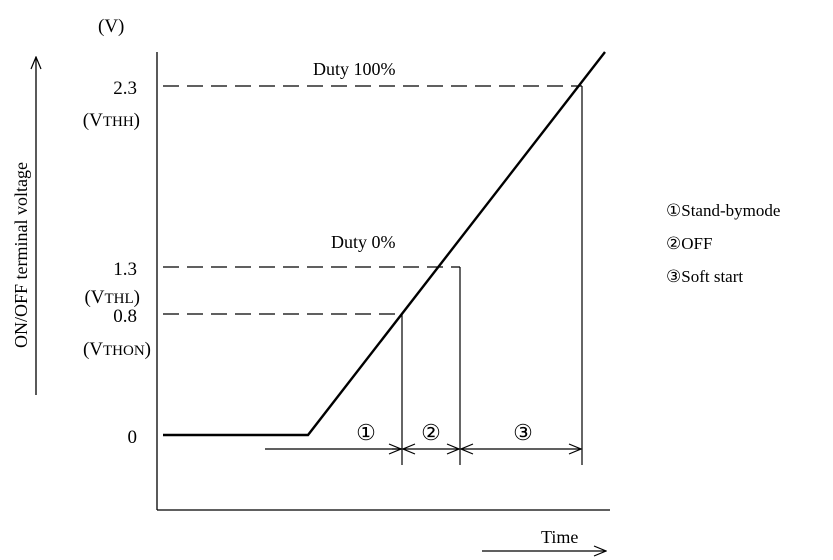 The width and height of the screenshot is (833, 560). Describe the element at coordinates (117, 349) in the screenshot. I see `level-name-vthon: (VTHON)` at that location.